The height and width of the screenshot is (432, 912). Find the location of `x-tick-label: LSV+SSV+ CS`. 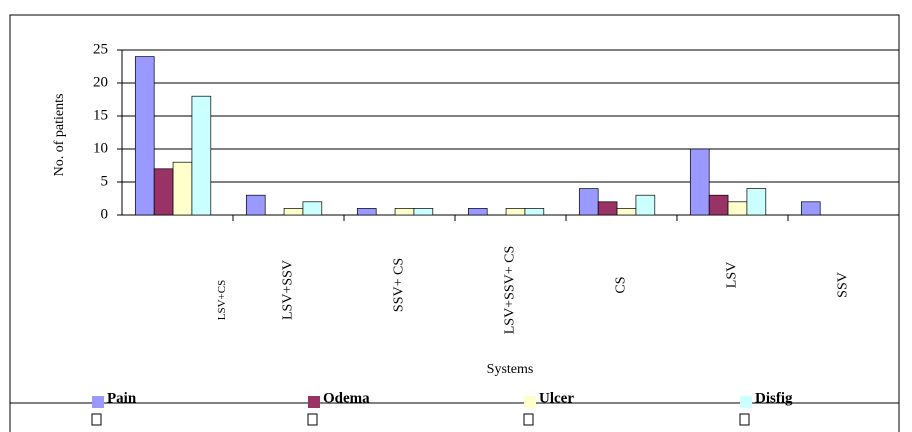

x-tick-label: LSV+SSV+ CS is located at coordinates (510, 290).